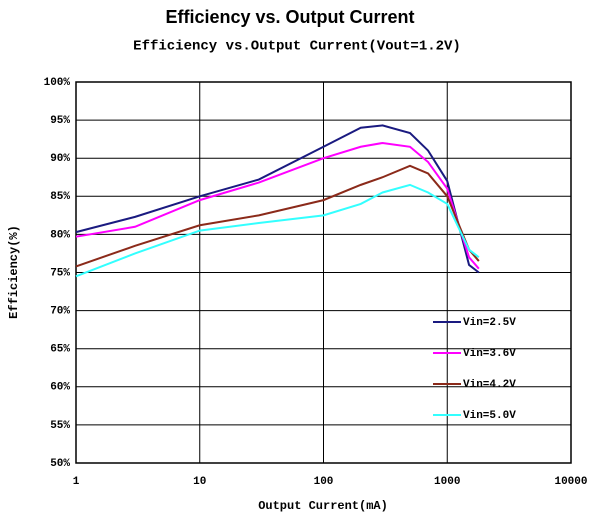  What do you see at coordinates (14, 272) in the screenshot?
I see `y-axis-label: Efficiency(%)` at bounding box center [14, 272].